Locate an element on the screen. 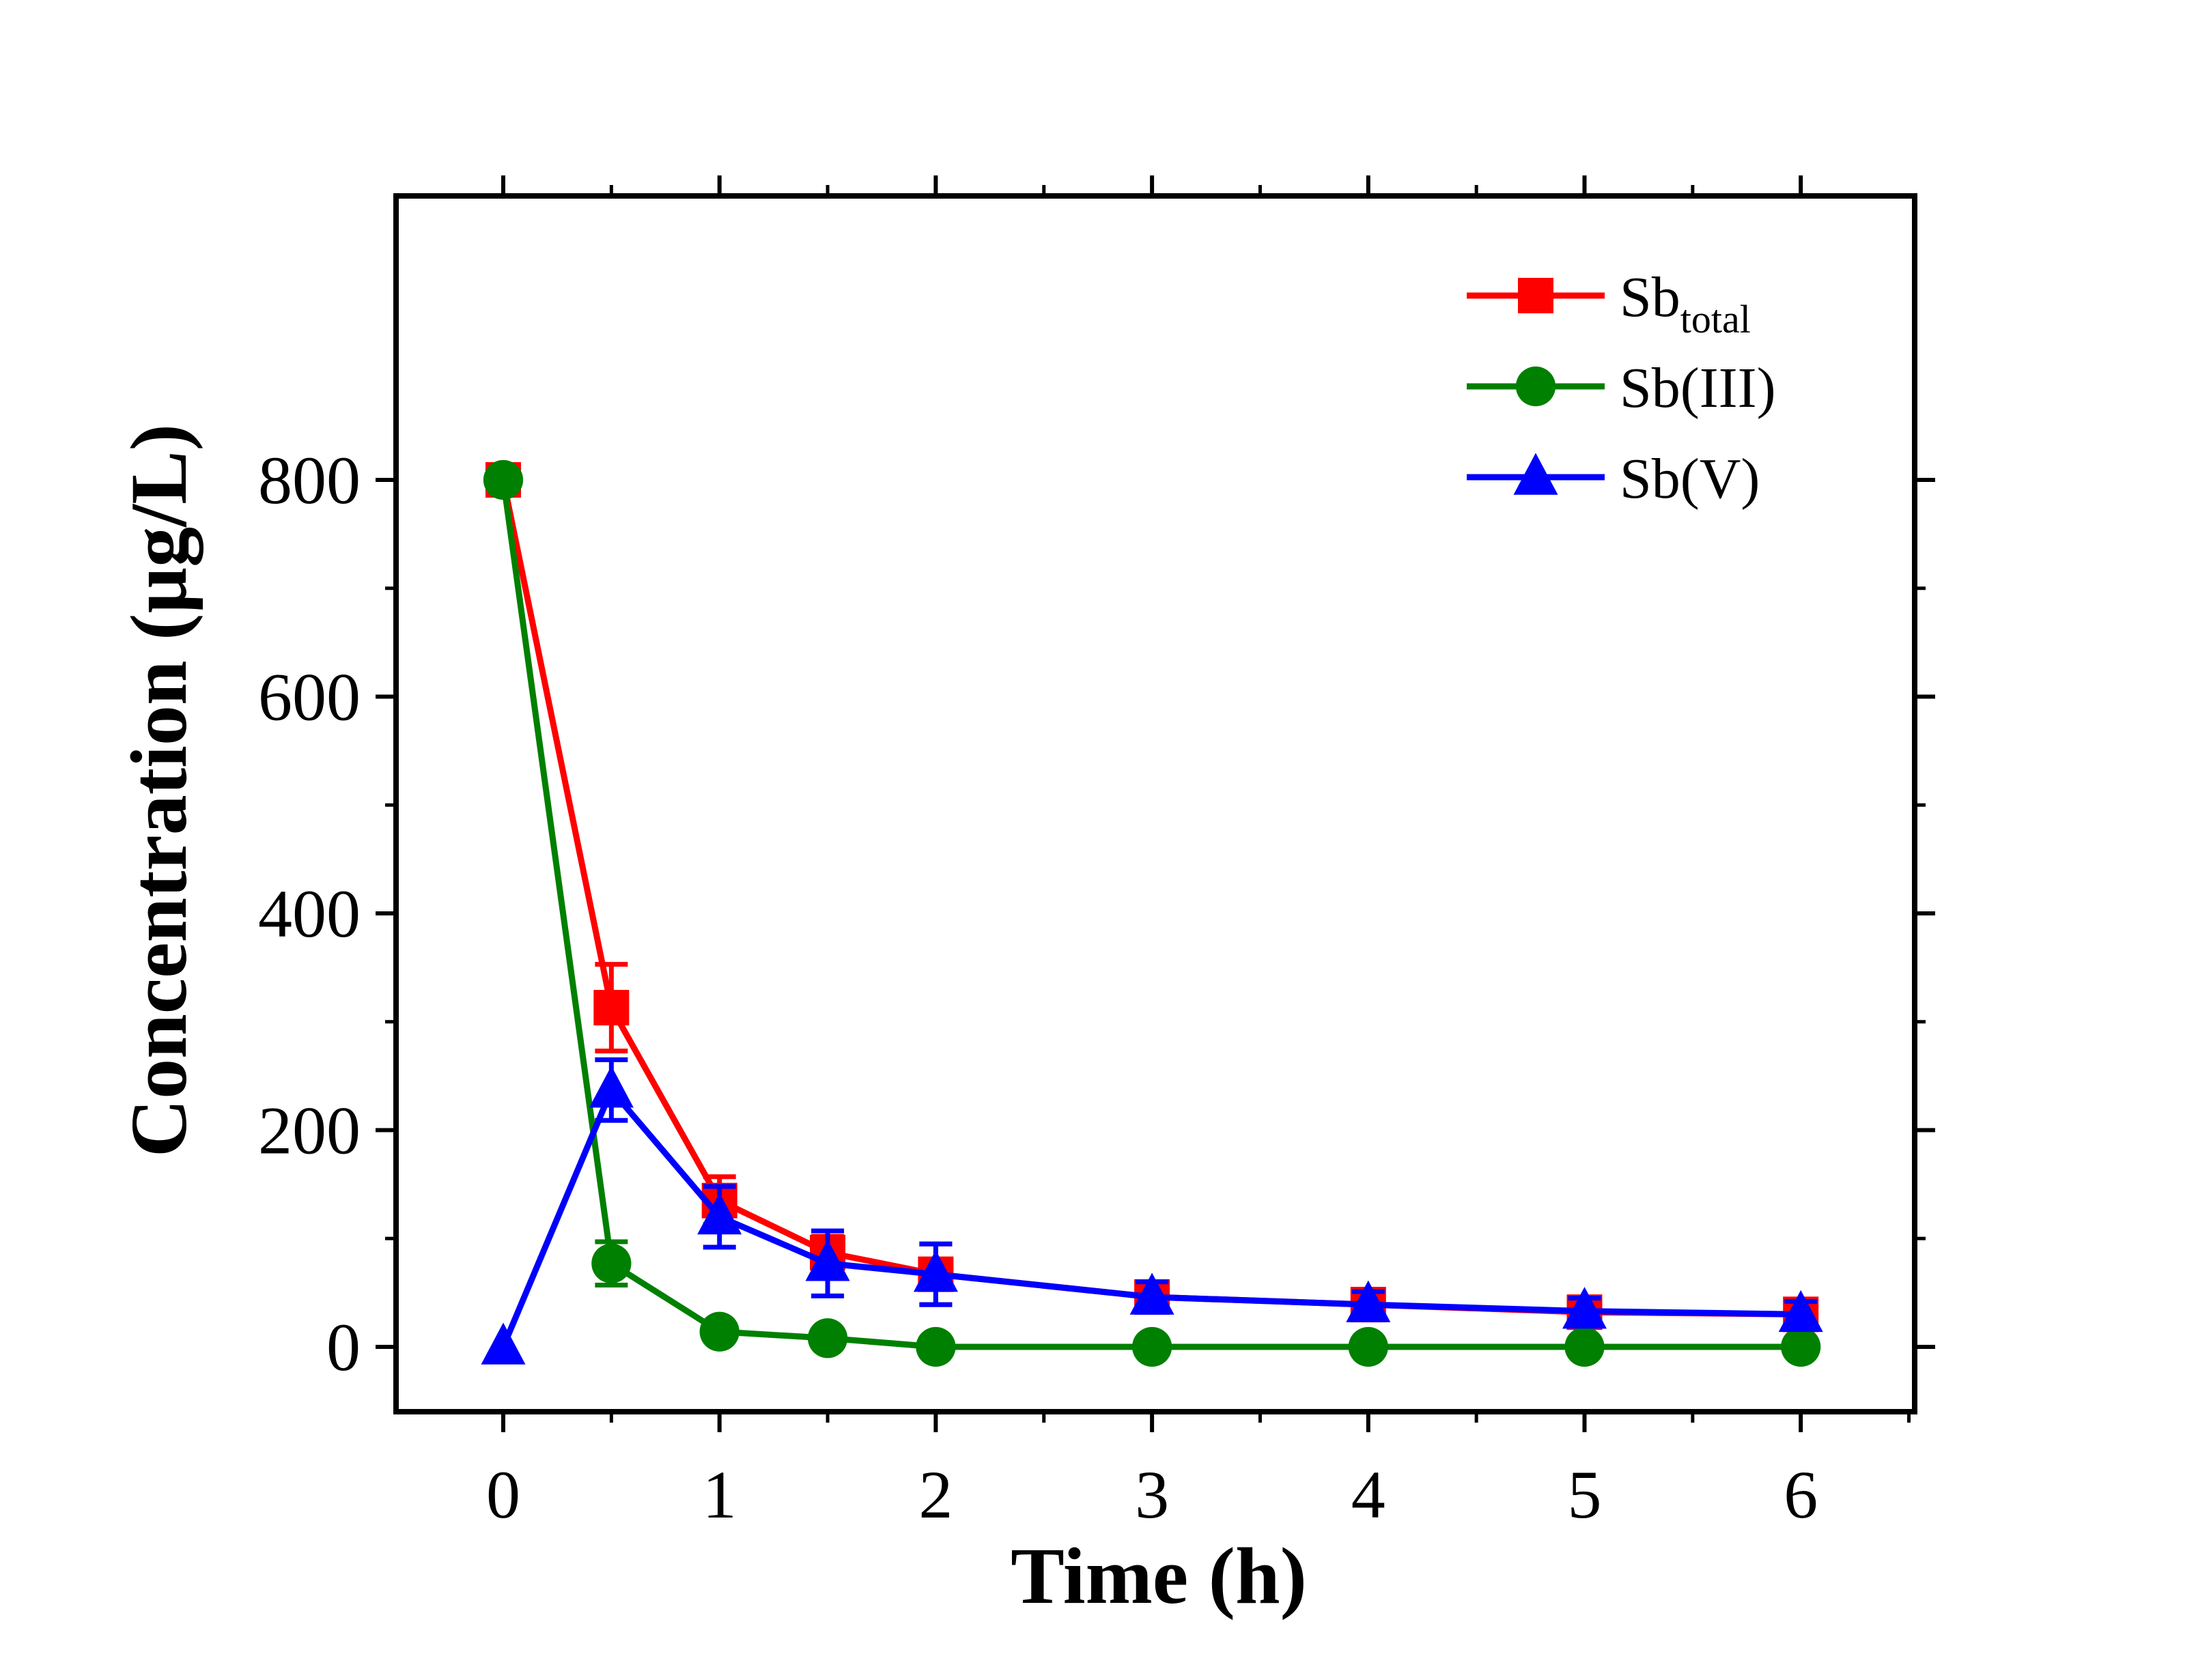 This screenshot has width=2196, height=1680. legend-marker-circle is located at coordinates (1536, 386).